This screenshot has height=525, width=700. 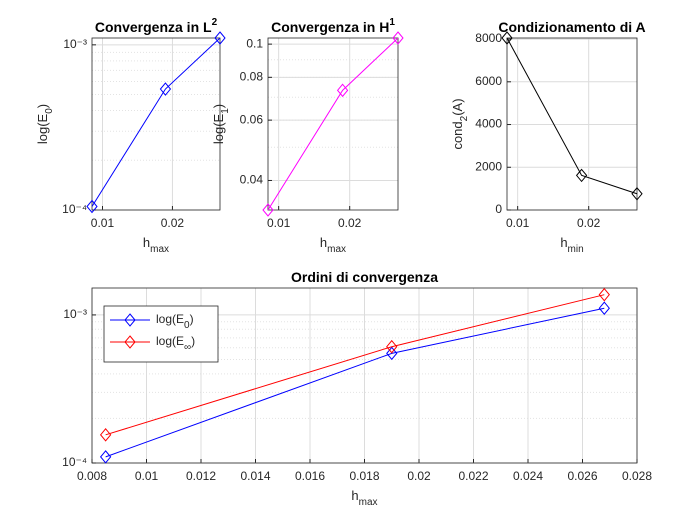 What do you see at coordinates (488, 124) in the screenshot?
I see `y-tick-label: 4000` at bounding box center [488, 124].